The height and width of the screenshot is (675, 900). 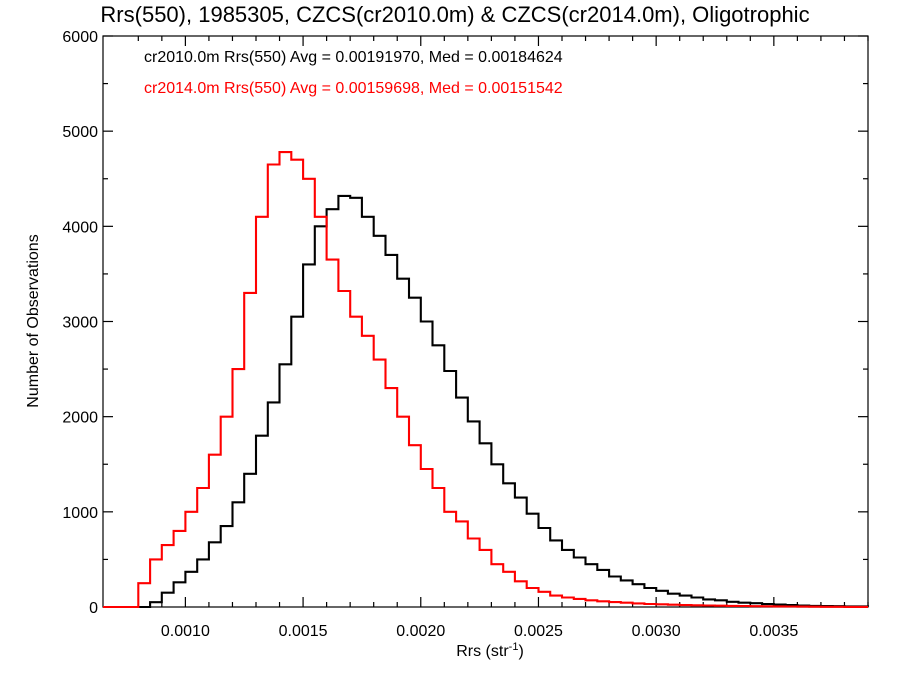 What do you see at coordinates (303, 631) in the screenshot?
I see `x-tick-label: 0.0015` at bounding box center [303, 631].